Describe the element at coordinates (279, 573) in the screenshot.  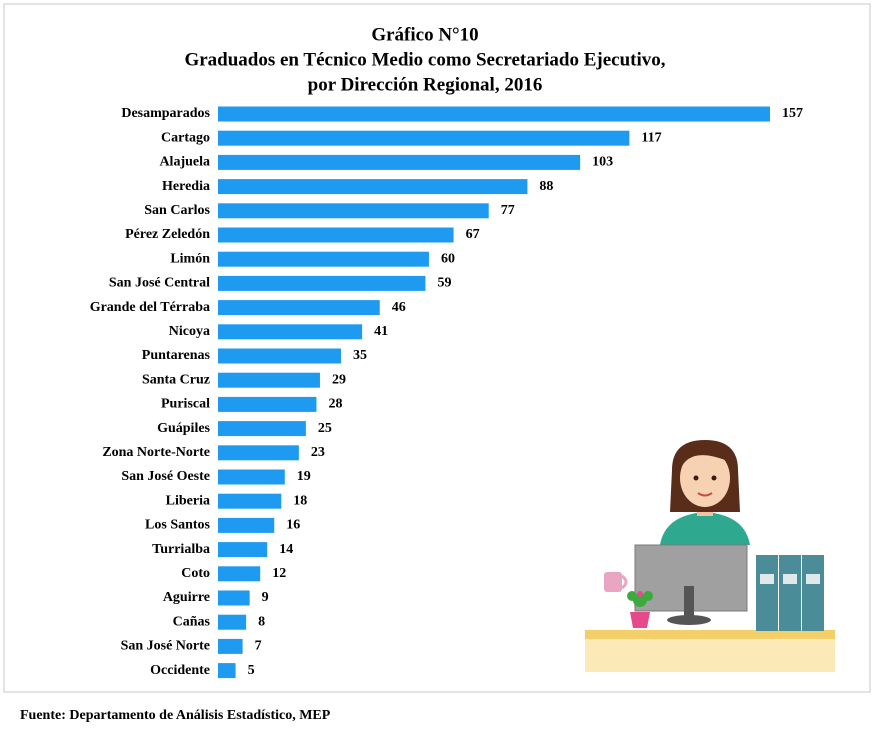
I see `value-label: 12` at that location.